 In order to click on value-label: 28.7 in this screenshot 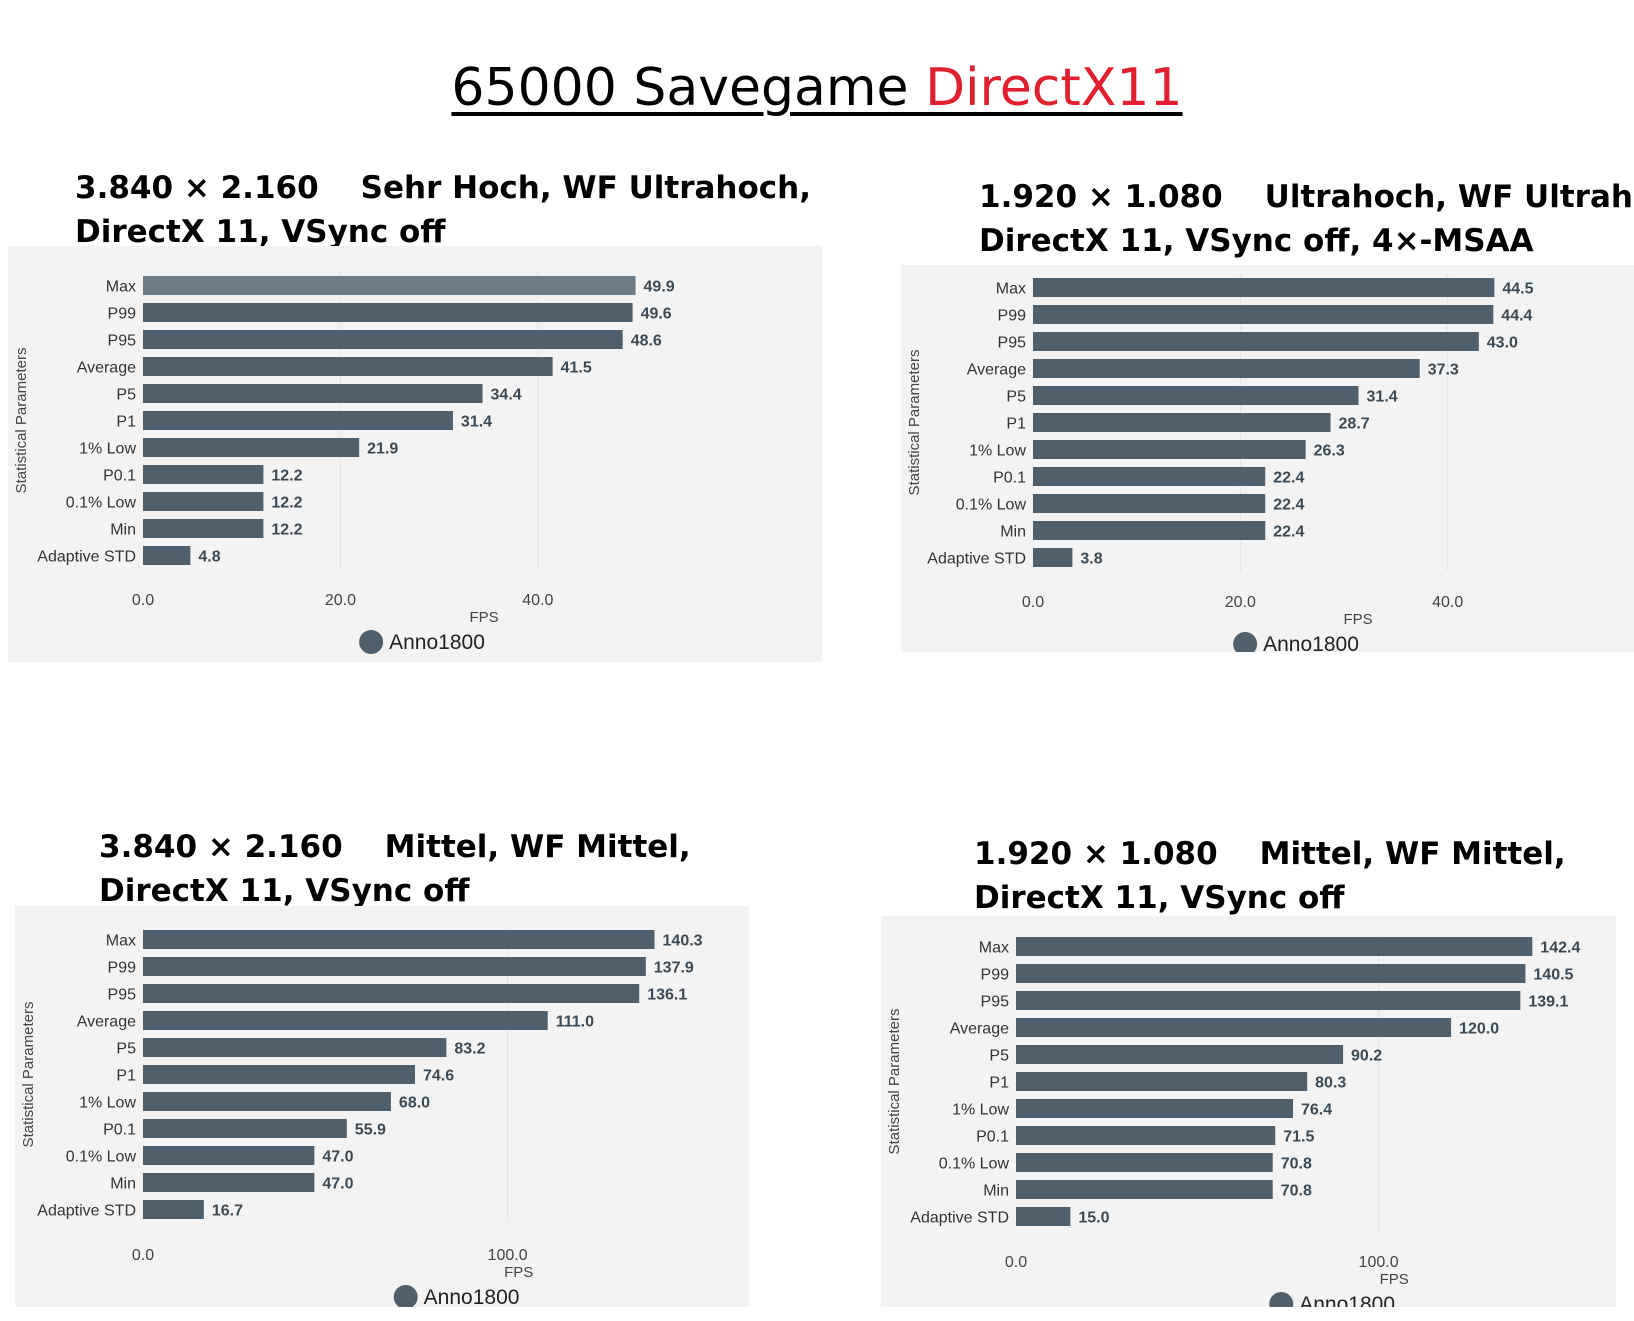, I will do `click(1354, 424)`.